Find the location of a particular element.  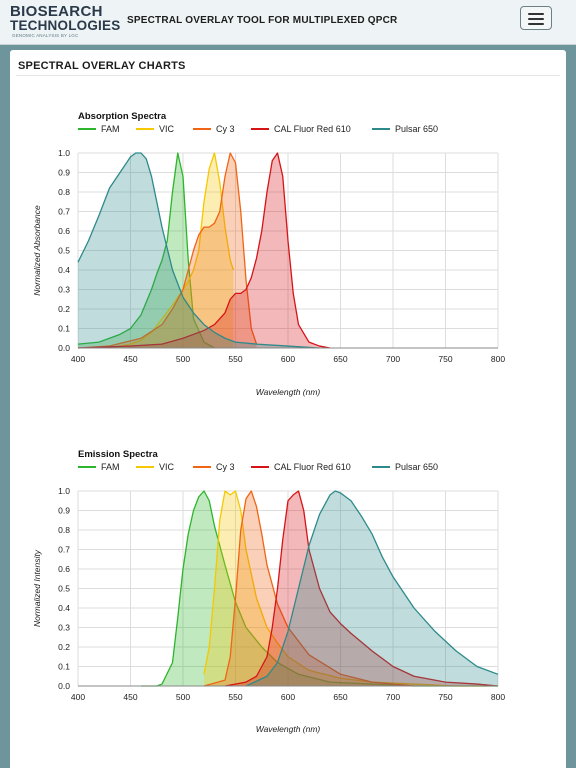

panel-divider is located at coordinates (288, 75).